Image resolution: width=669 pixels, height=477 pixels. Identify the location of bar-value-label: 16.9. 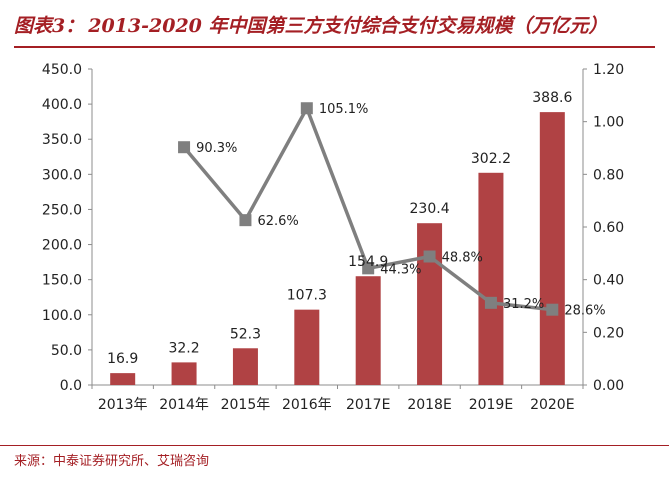
(122, 359).